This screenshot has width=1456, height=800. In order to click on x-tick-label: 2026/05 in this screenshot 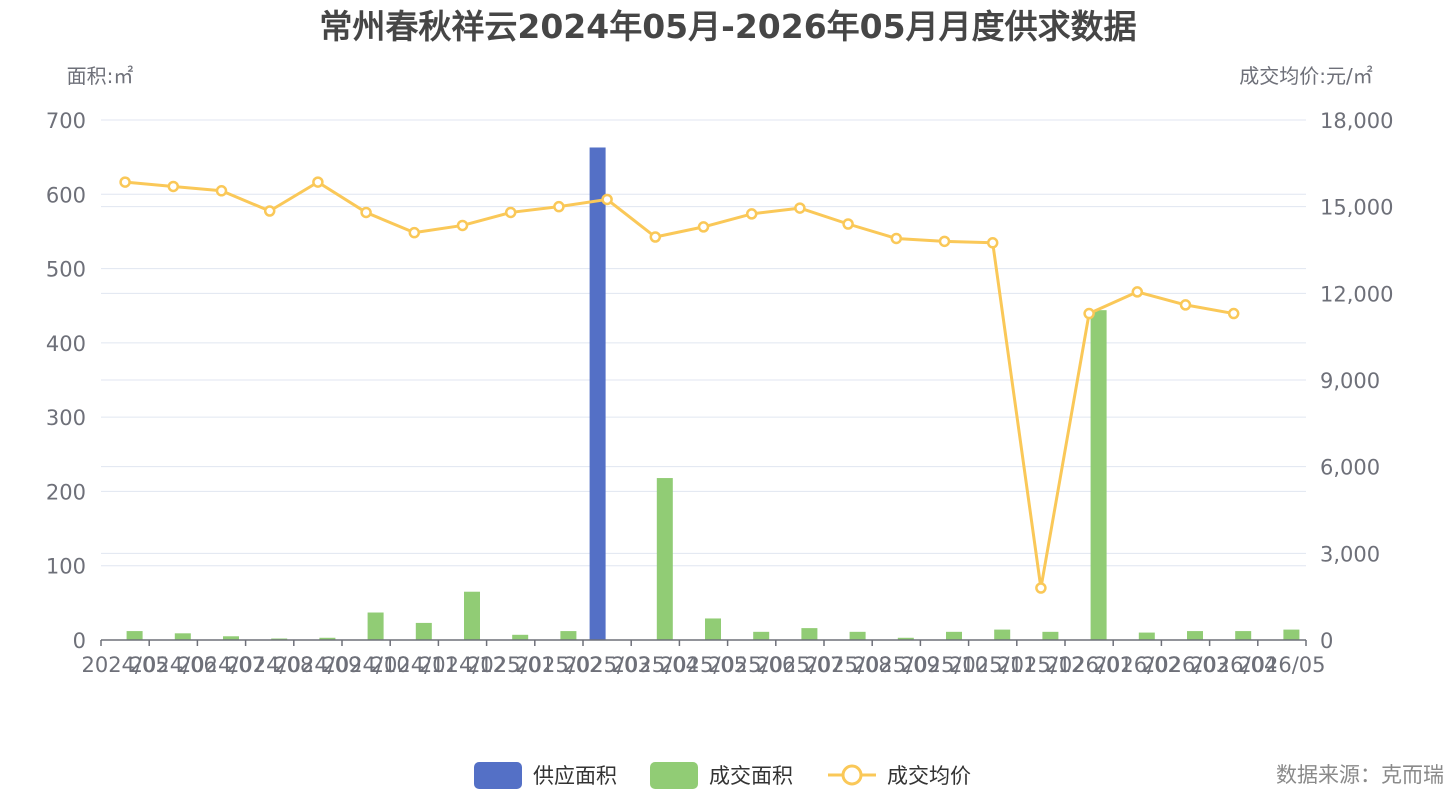, I will do `click(1281, 665)`.